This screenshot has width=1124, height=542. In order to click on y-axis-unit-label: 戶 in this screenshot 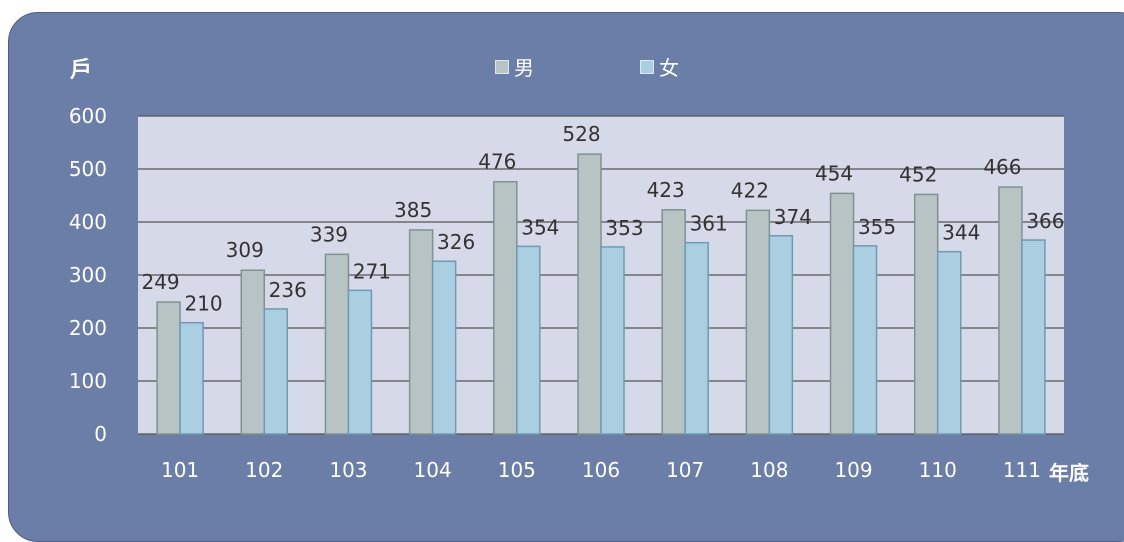, I will do `click(81, 70)`.